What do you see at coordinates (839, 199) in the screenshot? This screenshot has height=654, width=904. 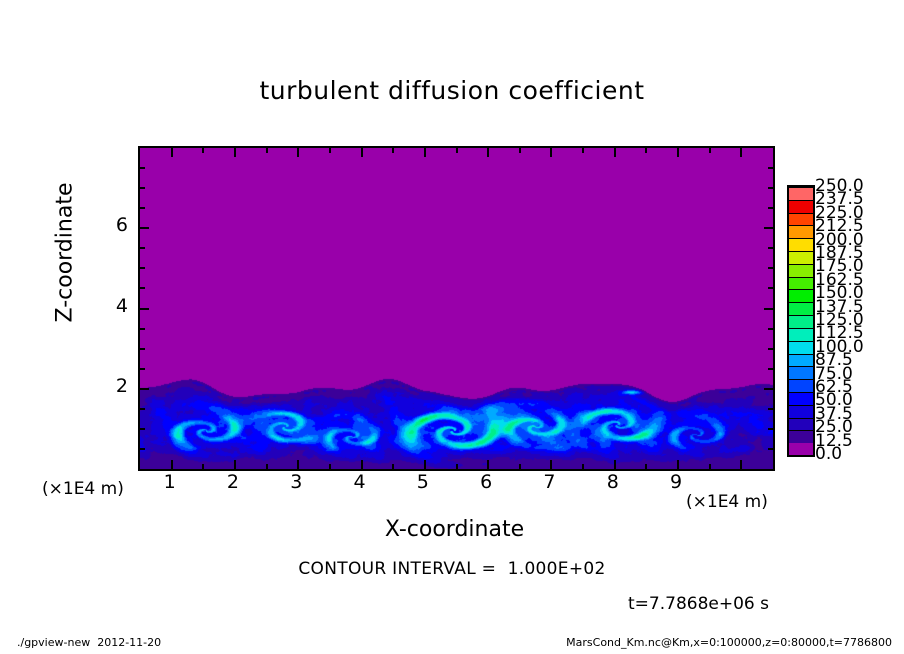 I see `colorbar-tick-label: 237.5` at bounding box center [839, 199].